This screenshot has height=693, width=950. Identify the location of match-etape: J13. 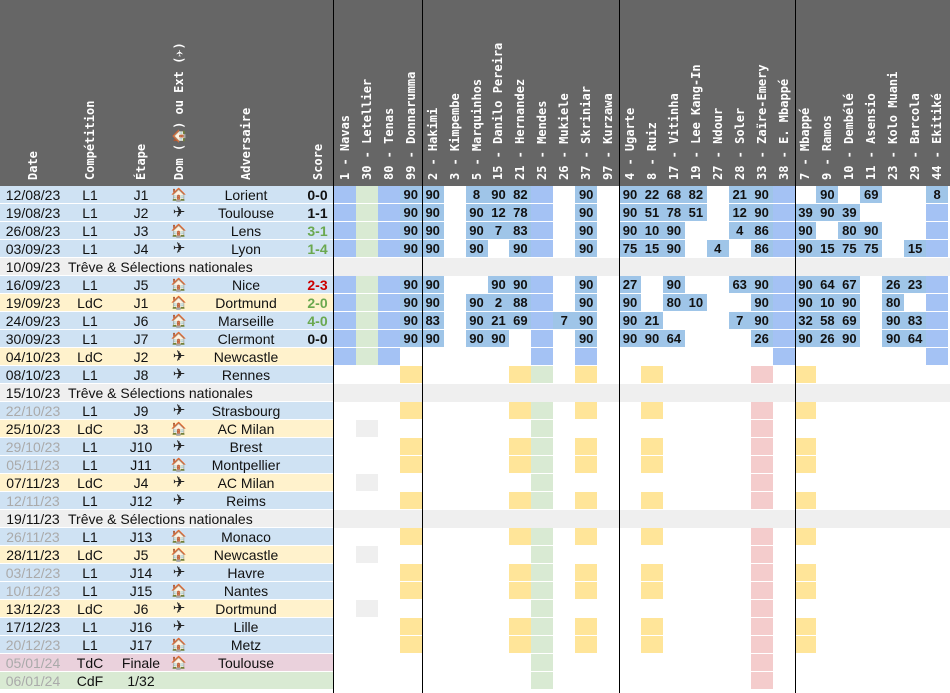
(141, 537).